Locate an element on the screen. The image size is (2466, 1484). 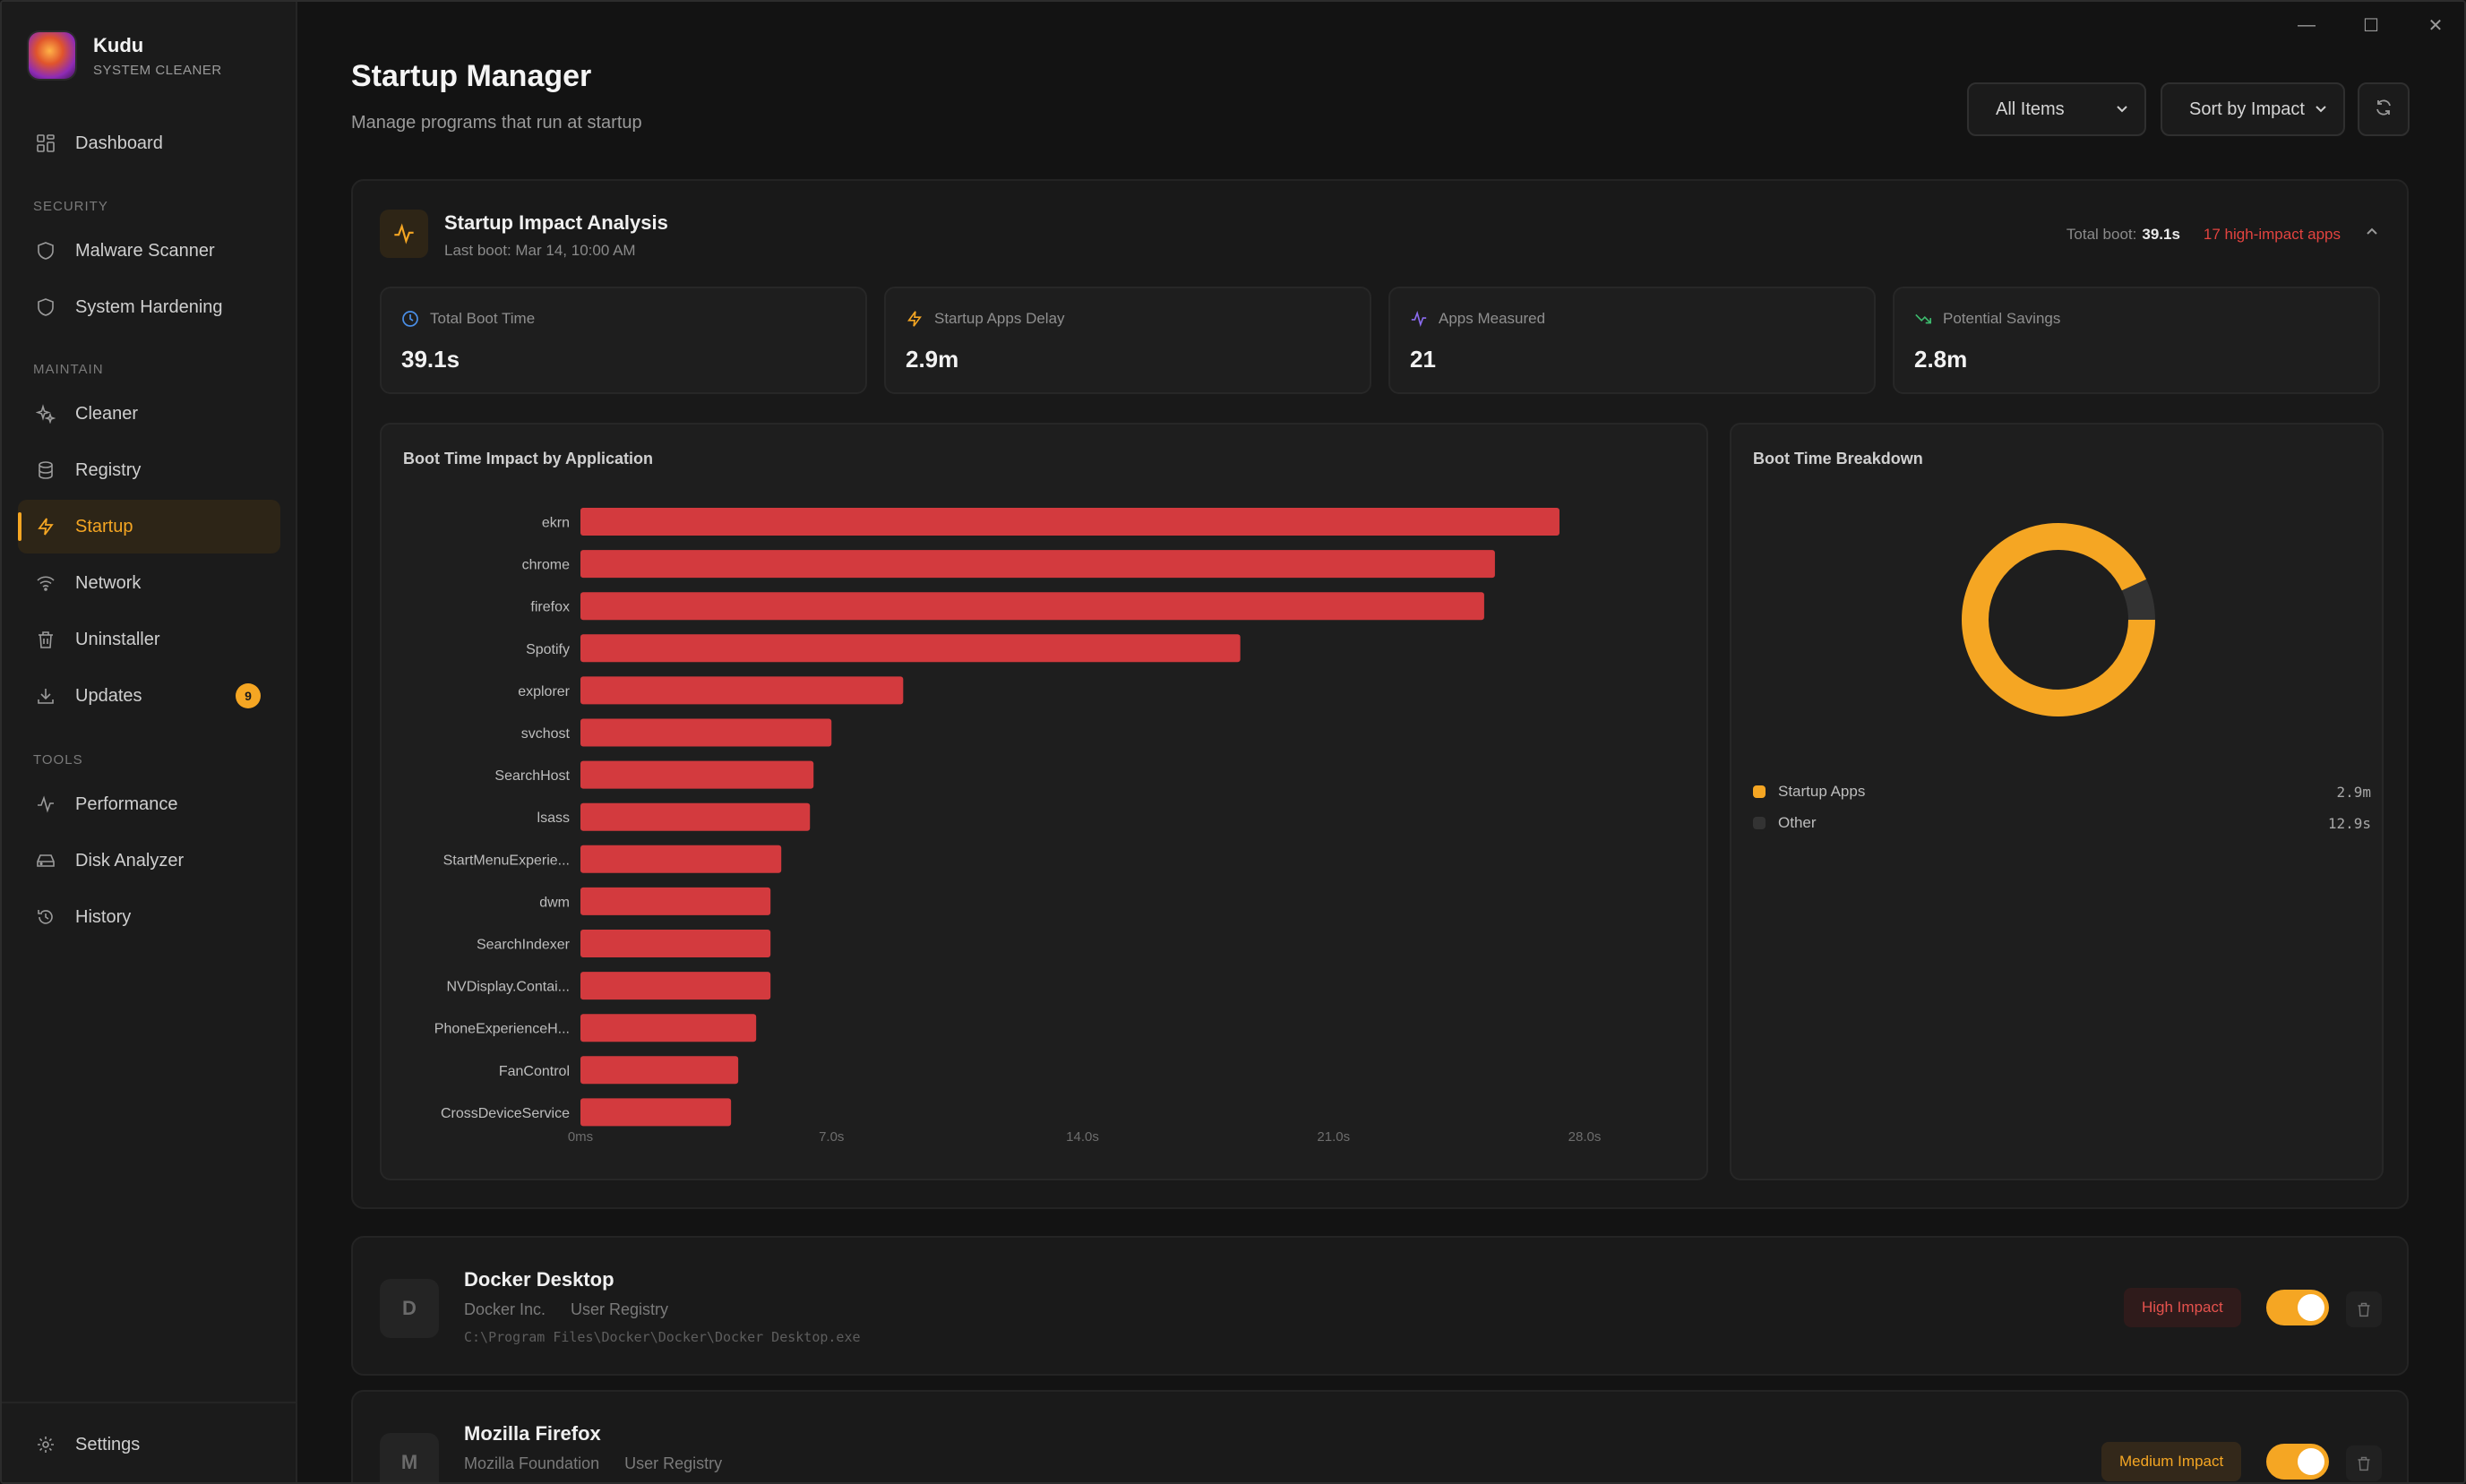
donut-slice-startup-apps is located at coordinates (2058, 619).